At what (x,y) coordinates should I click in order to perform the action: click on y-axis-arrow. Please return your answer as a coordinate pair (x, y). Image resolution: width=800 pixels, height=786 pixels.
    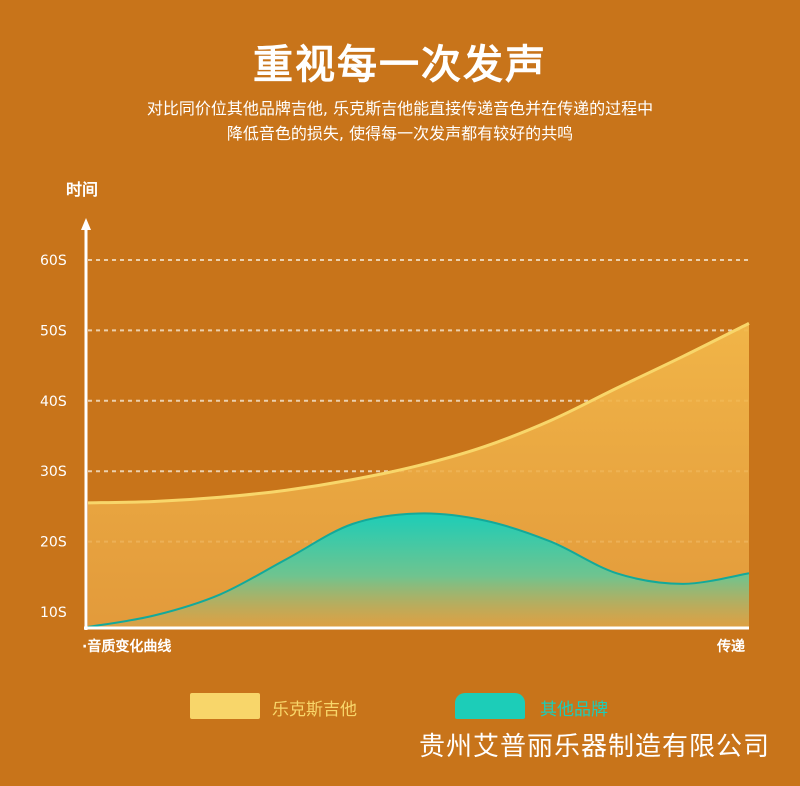
    Looking at the image, I should click on (86, 224).